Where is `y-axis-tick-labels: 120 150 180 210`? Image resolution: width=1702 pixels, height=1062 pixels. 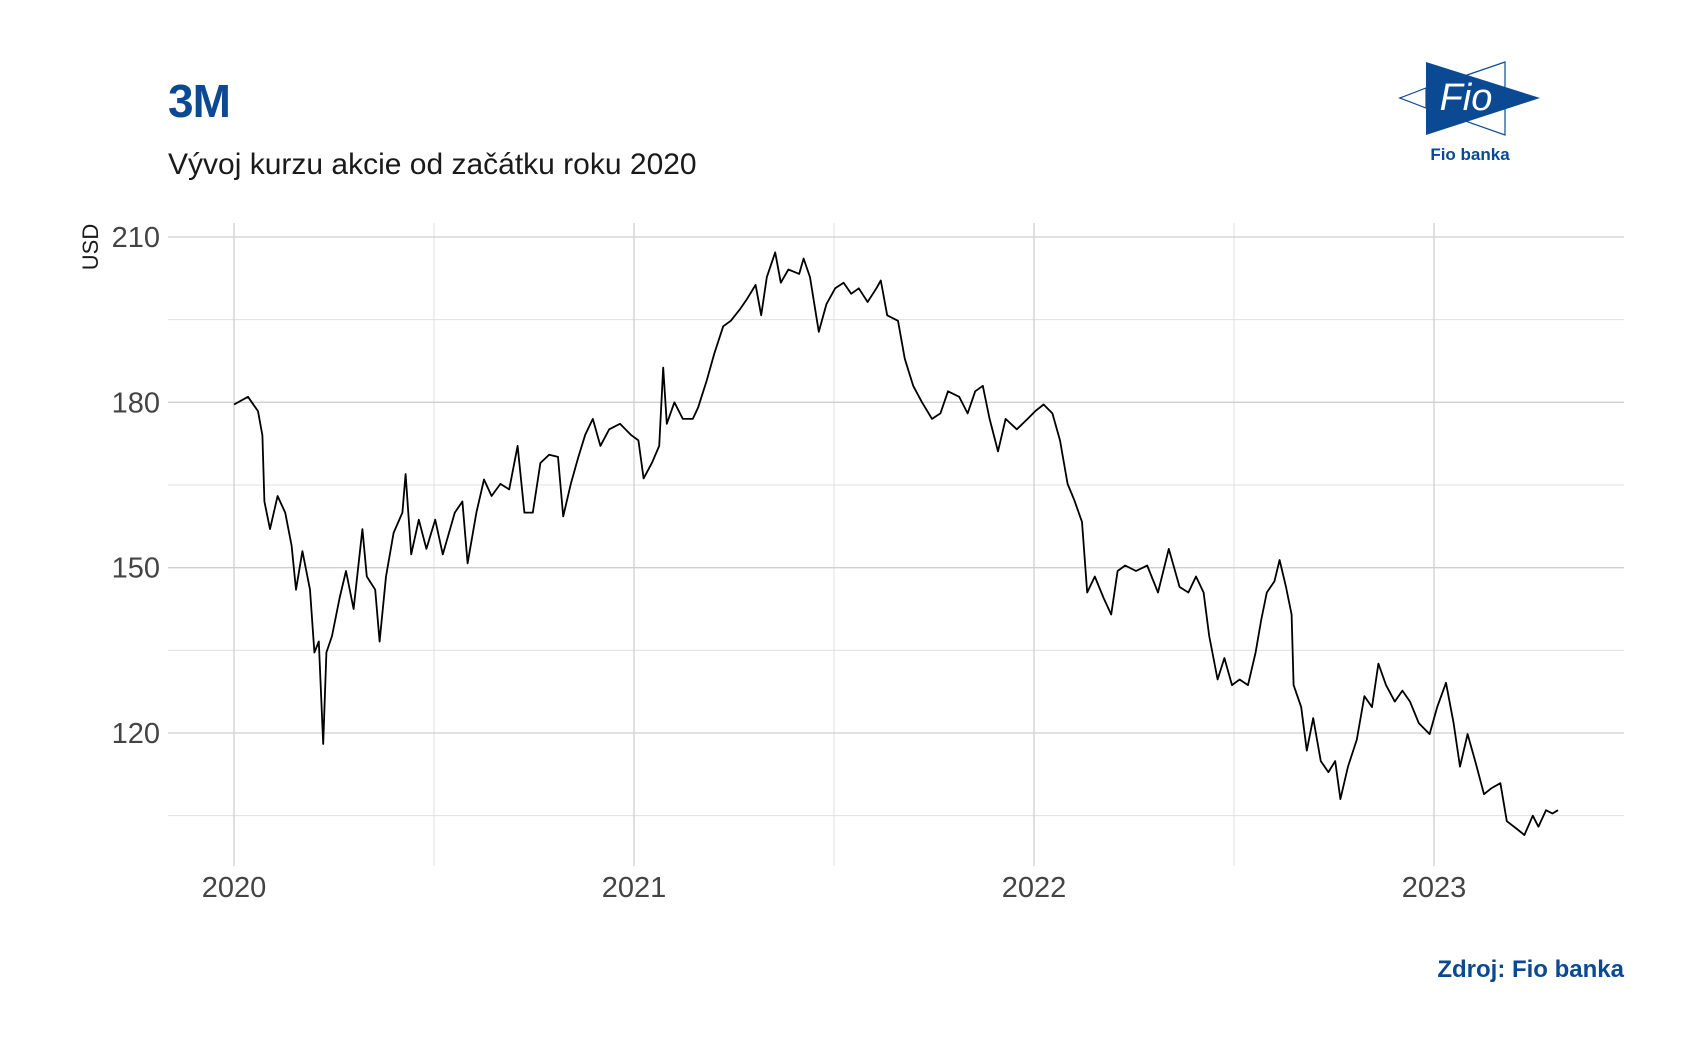
y-axis-tick-labels: 120 150 180 210 is located at coordinates (136, 486).